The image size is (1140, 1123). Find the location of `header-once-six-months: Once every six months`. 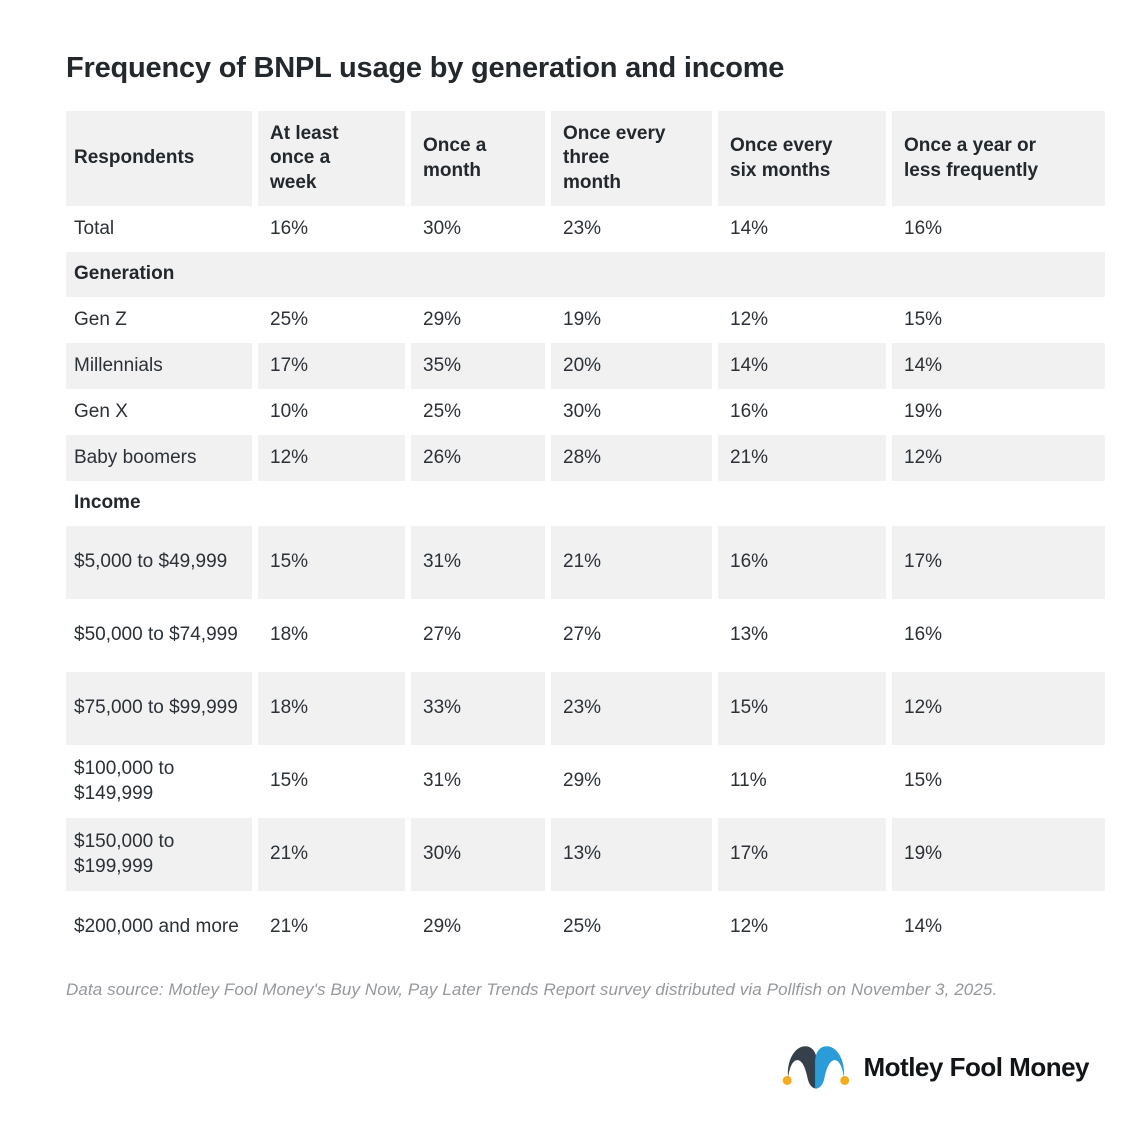

header-once-six-months: Once every six months is located at coordinates (802, 158).